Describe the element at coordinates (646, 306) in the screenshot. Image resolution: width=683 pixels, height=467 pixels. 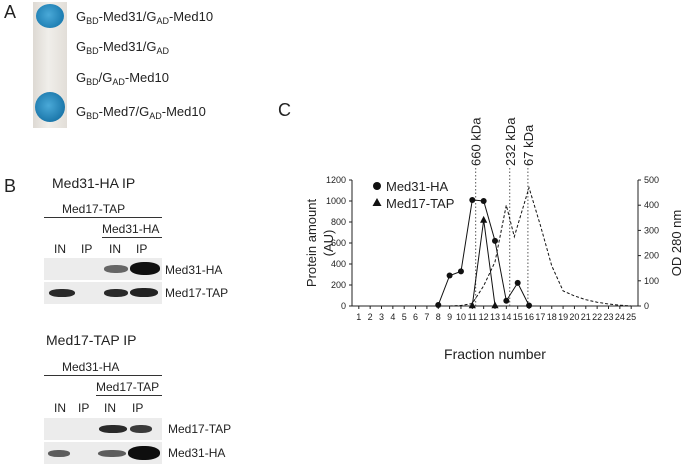
I see `y-right-tick-label: 0` at that location.